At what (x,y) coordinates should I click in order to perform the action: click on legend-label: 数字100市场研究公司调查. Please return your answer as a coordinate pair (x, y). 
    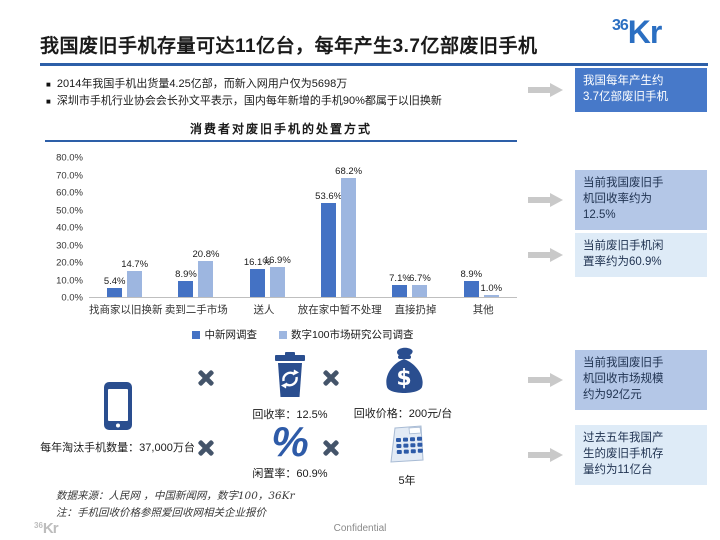
    Looking at the image, I should click on (352, 335).